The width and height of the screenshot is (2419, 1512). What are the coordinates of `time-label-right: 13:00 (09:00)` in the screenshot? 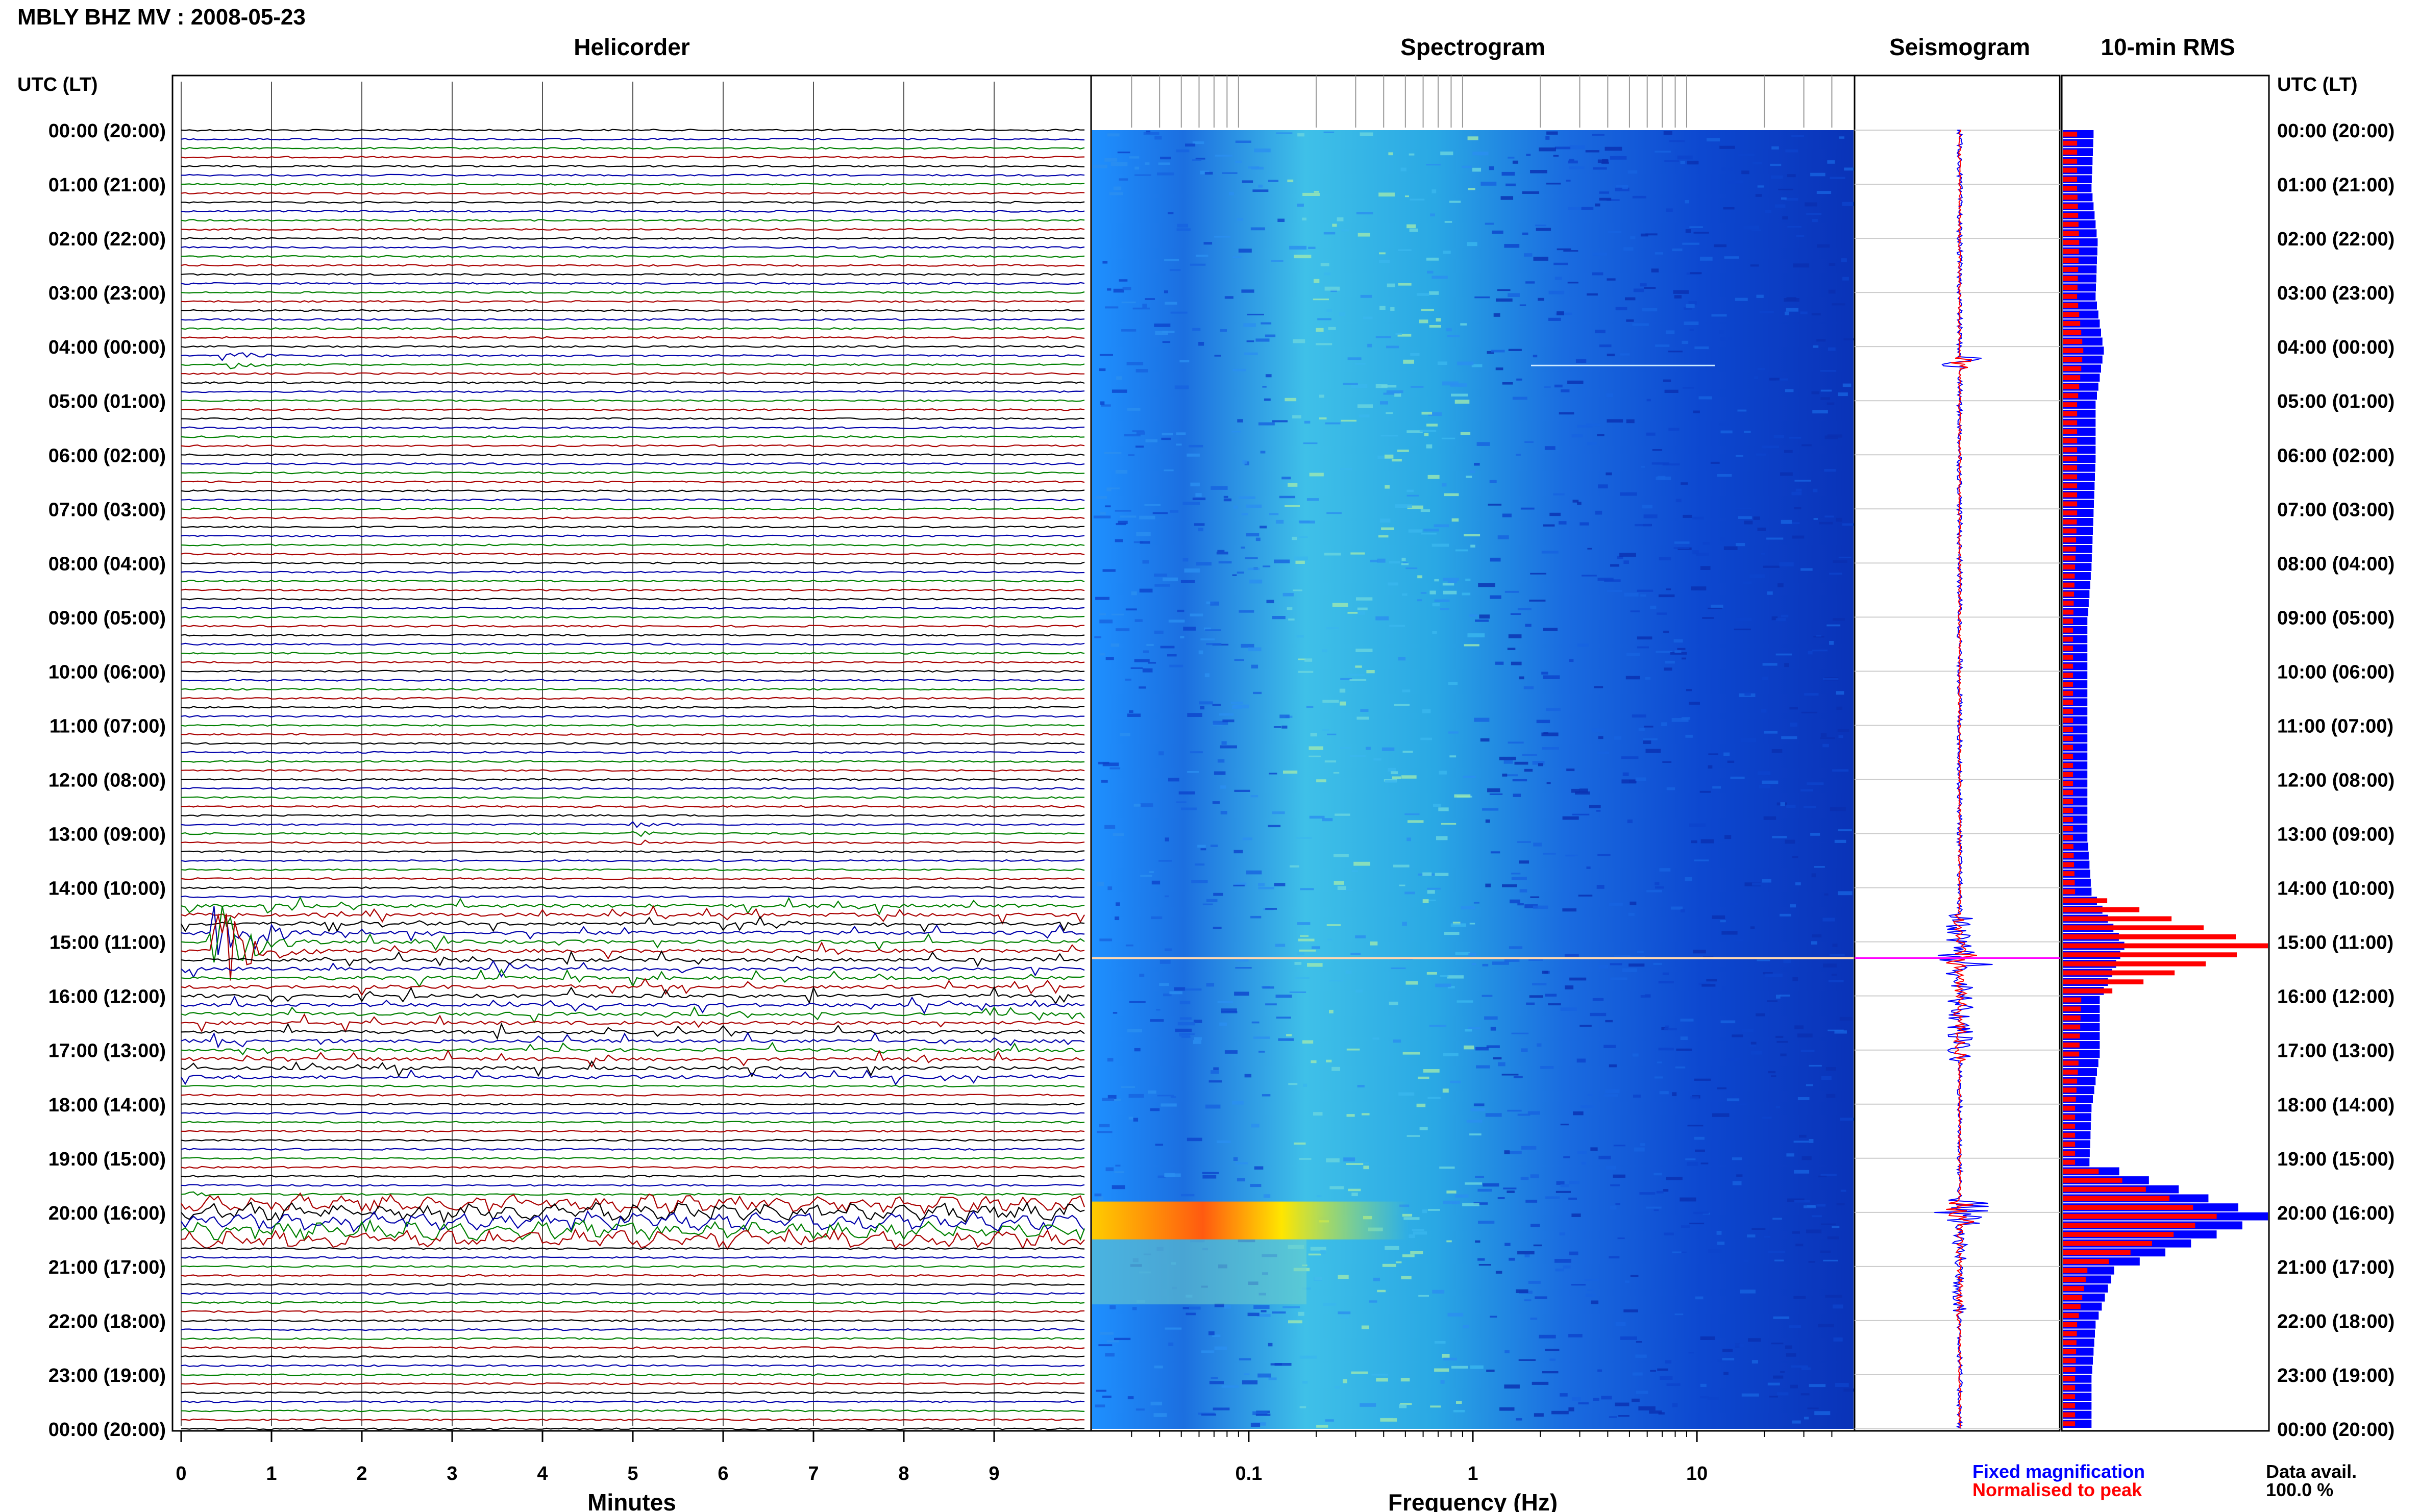 It's located at (2336, 835).